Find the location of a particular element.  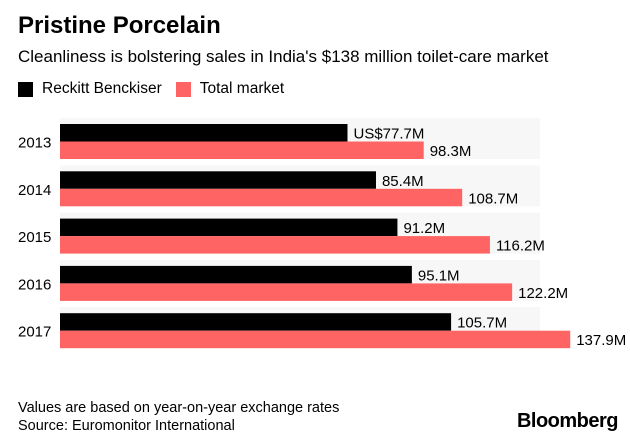

category-label: 2013 is located at coordinates (34, 143).